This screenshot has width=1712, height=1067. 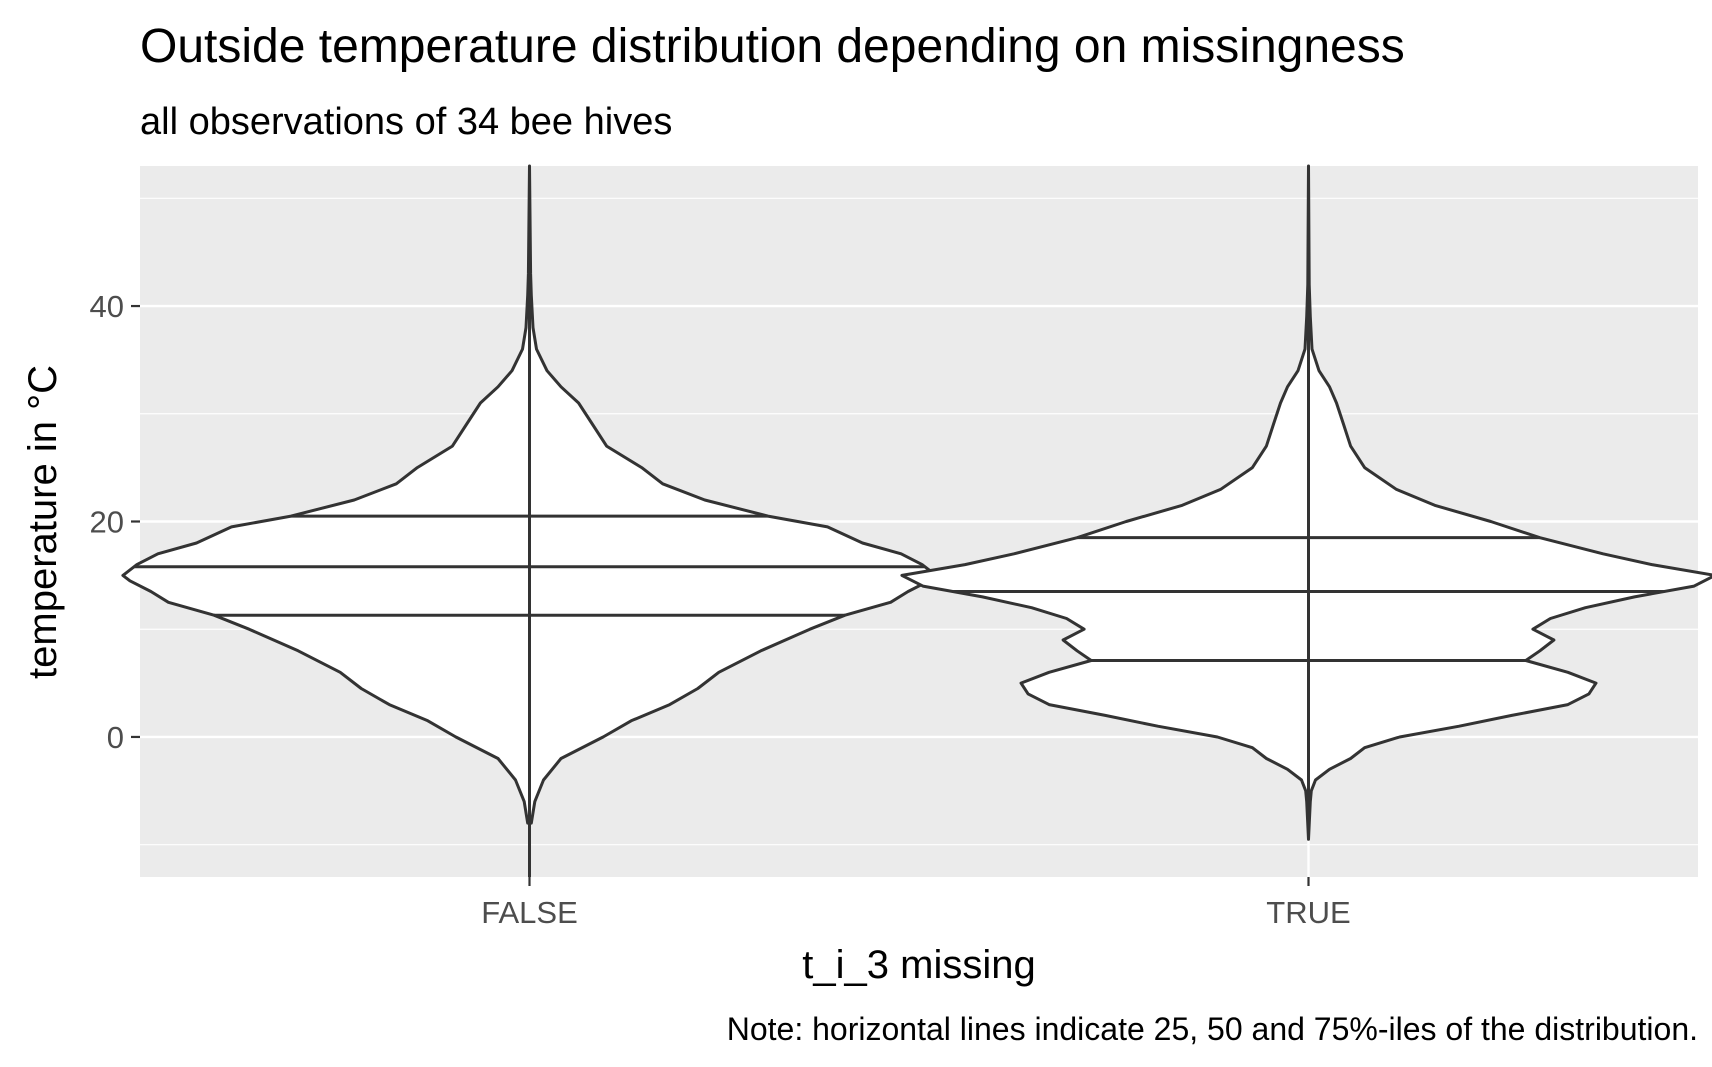 What do you see at coordinates (916, 903) in the screenshot?
I see `x-axis: FALSE TRUE` at bounding box center [916, 903].